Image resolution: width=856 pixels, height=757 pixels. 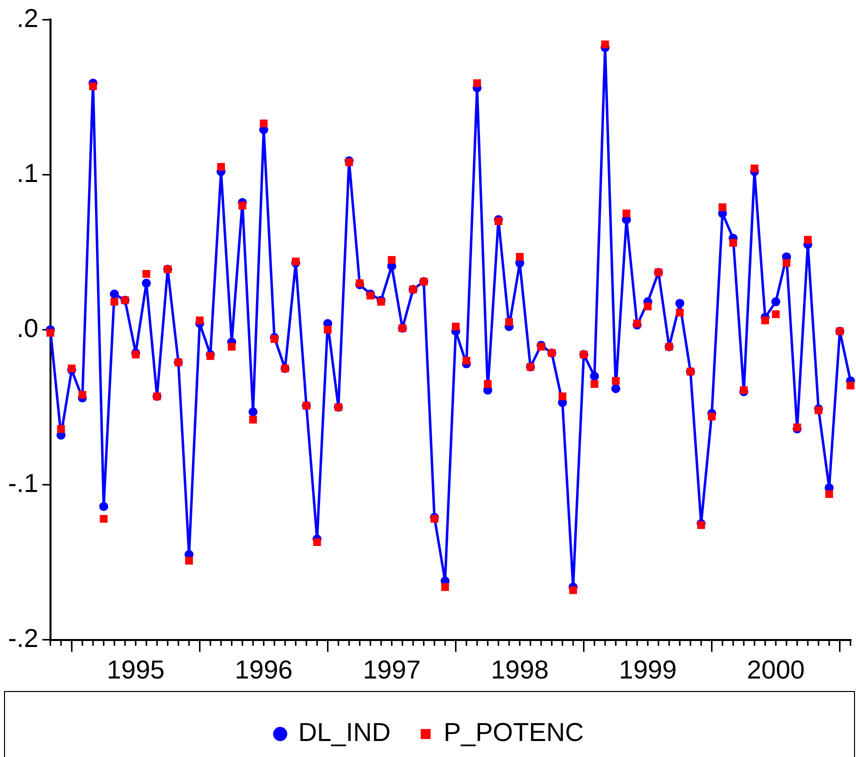 I want to click on y-tick-label: -.2, so click(x=23, y=637).